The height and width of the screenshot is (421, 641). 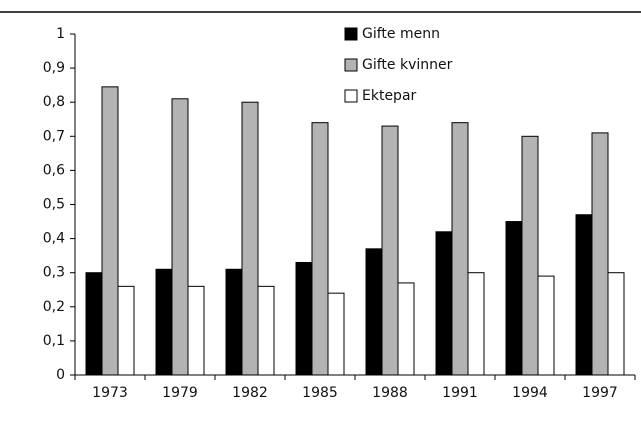 What do you see at coordinates (389, 96) in the screenshot?
I see `legend-label: Ektepar` at bounding box center [389, 96].